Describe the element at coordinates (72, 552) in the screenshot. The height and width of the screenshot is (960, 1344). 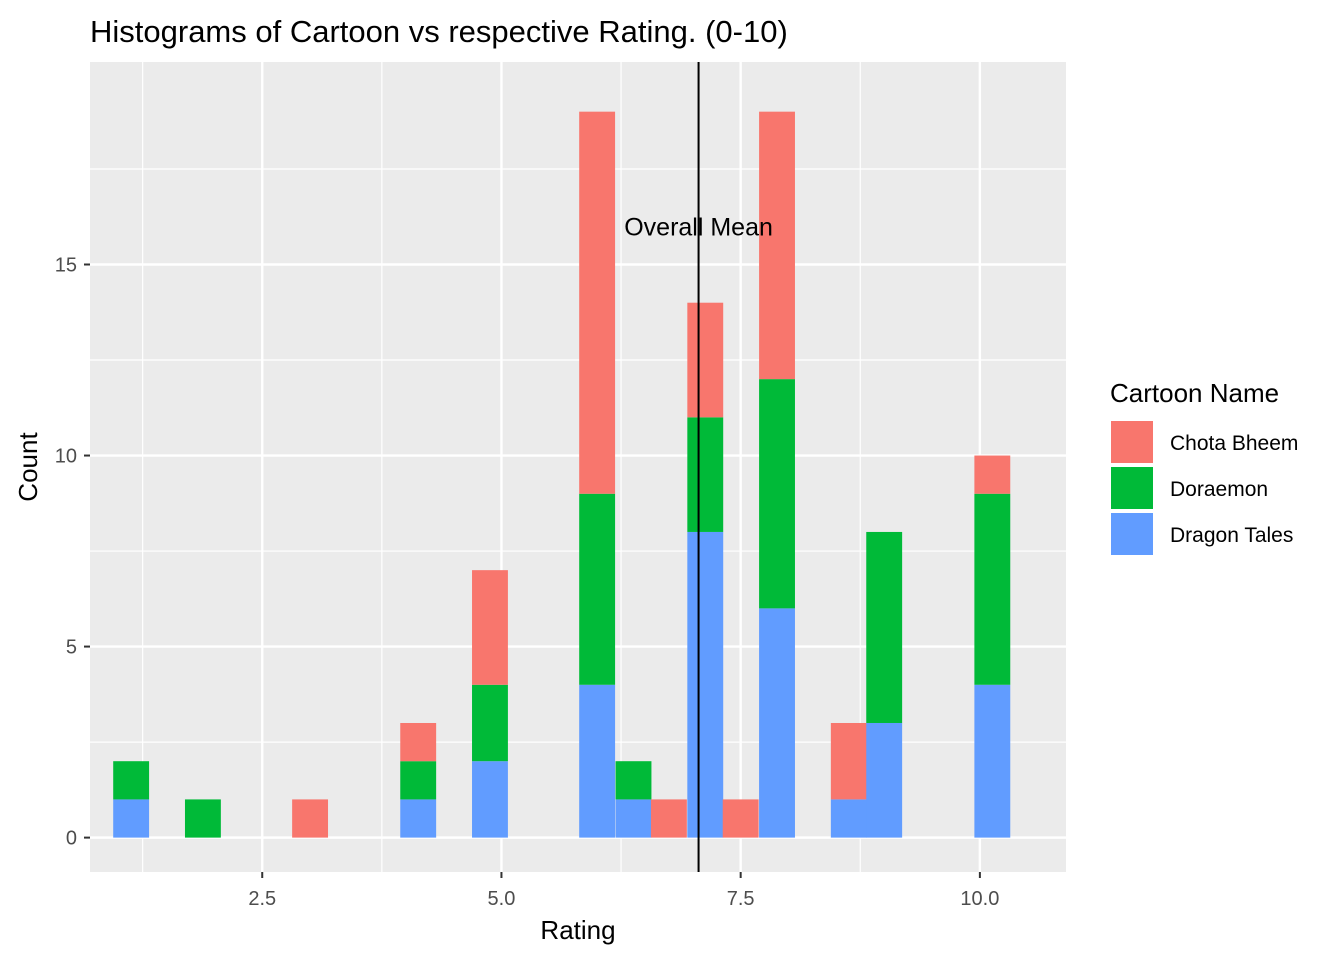
I see `y-axis-ticks: 0 5 10 15` at that location.